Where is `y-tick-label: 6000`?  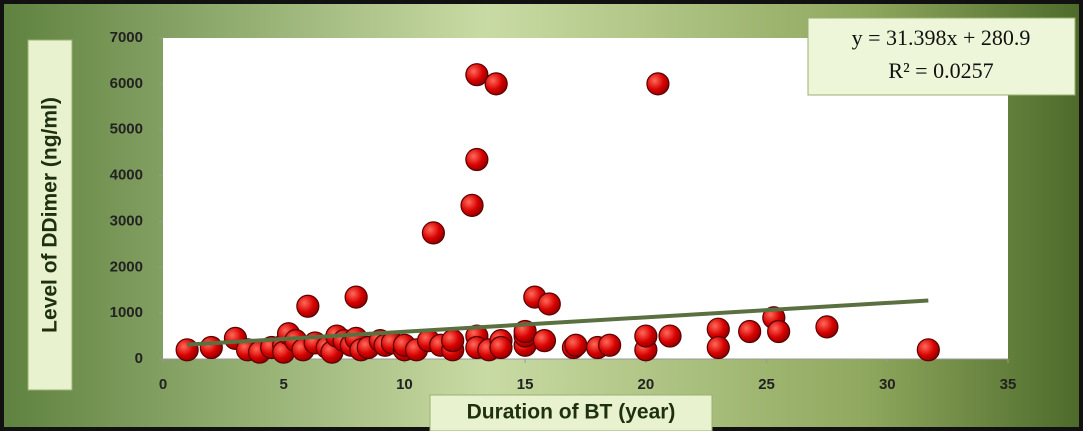 y-tick-label: 6000 is located at coordinates (126, 83).